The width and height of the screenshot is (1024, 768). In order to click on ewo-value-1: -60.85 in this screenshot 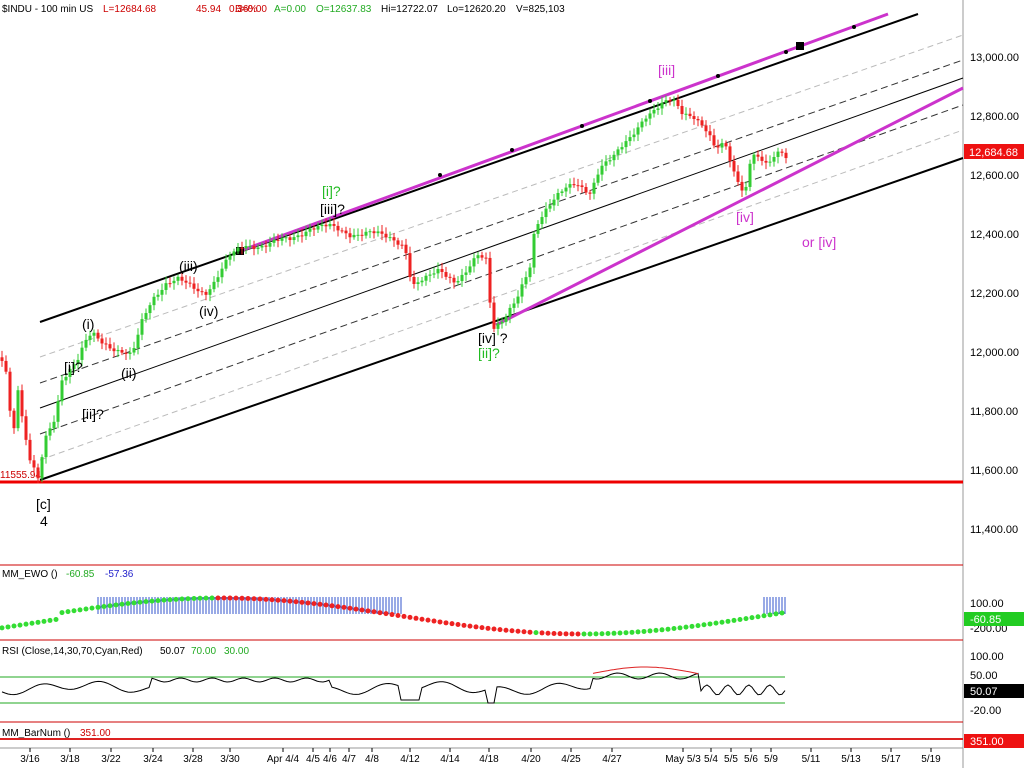, I will do `click(80, 574)`.